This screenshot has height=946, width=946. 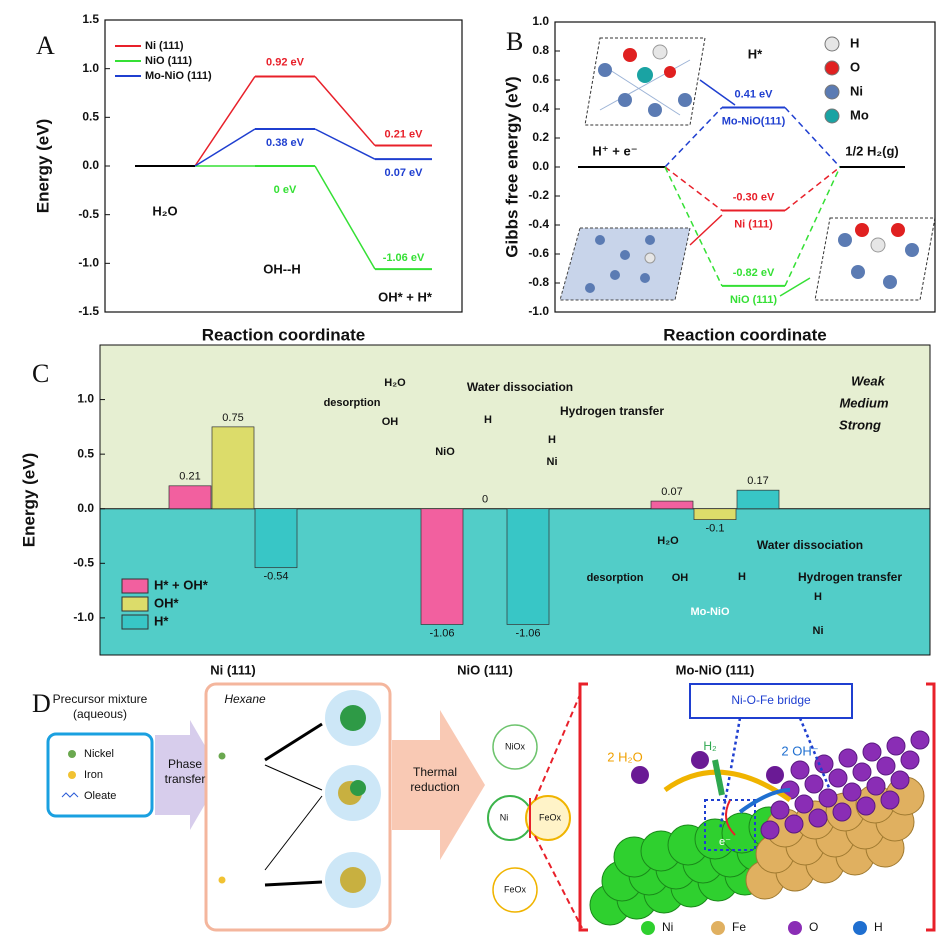 What do you see at coordinates (583, 807) in the screenshot?
I see `bracket` at bounding box center [583, 807].